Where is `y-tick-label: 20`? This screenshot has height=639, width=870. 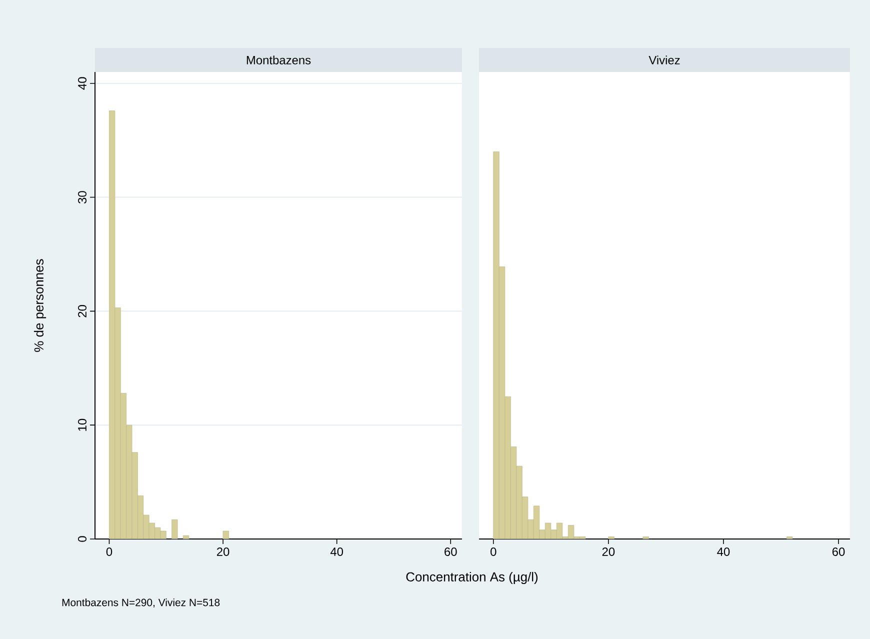
y-tick-label: 20 is located at coordinates (82, 311).